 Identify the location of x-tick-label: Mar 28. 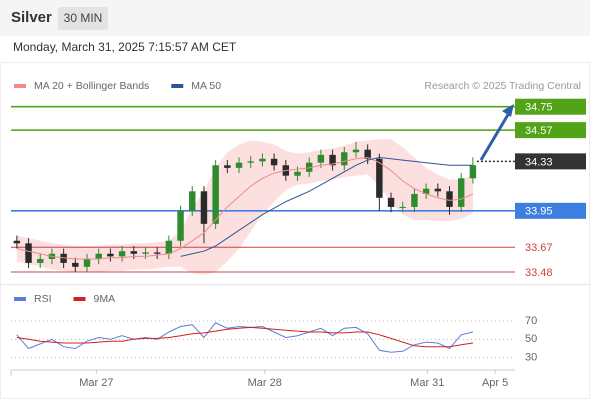
(265, 383).